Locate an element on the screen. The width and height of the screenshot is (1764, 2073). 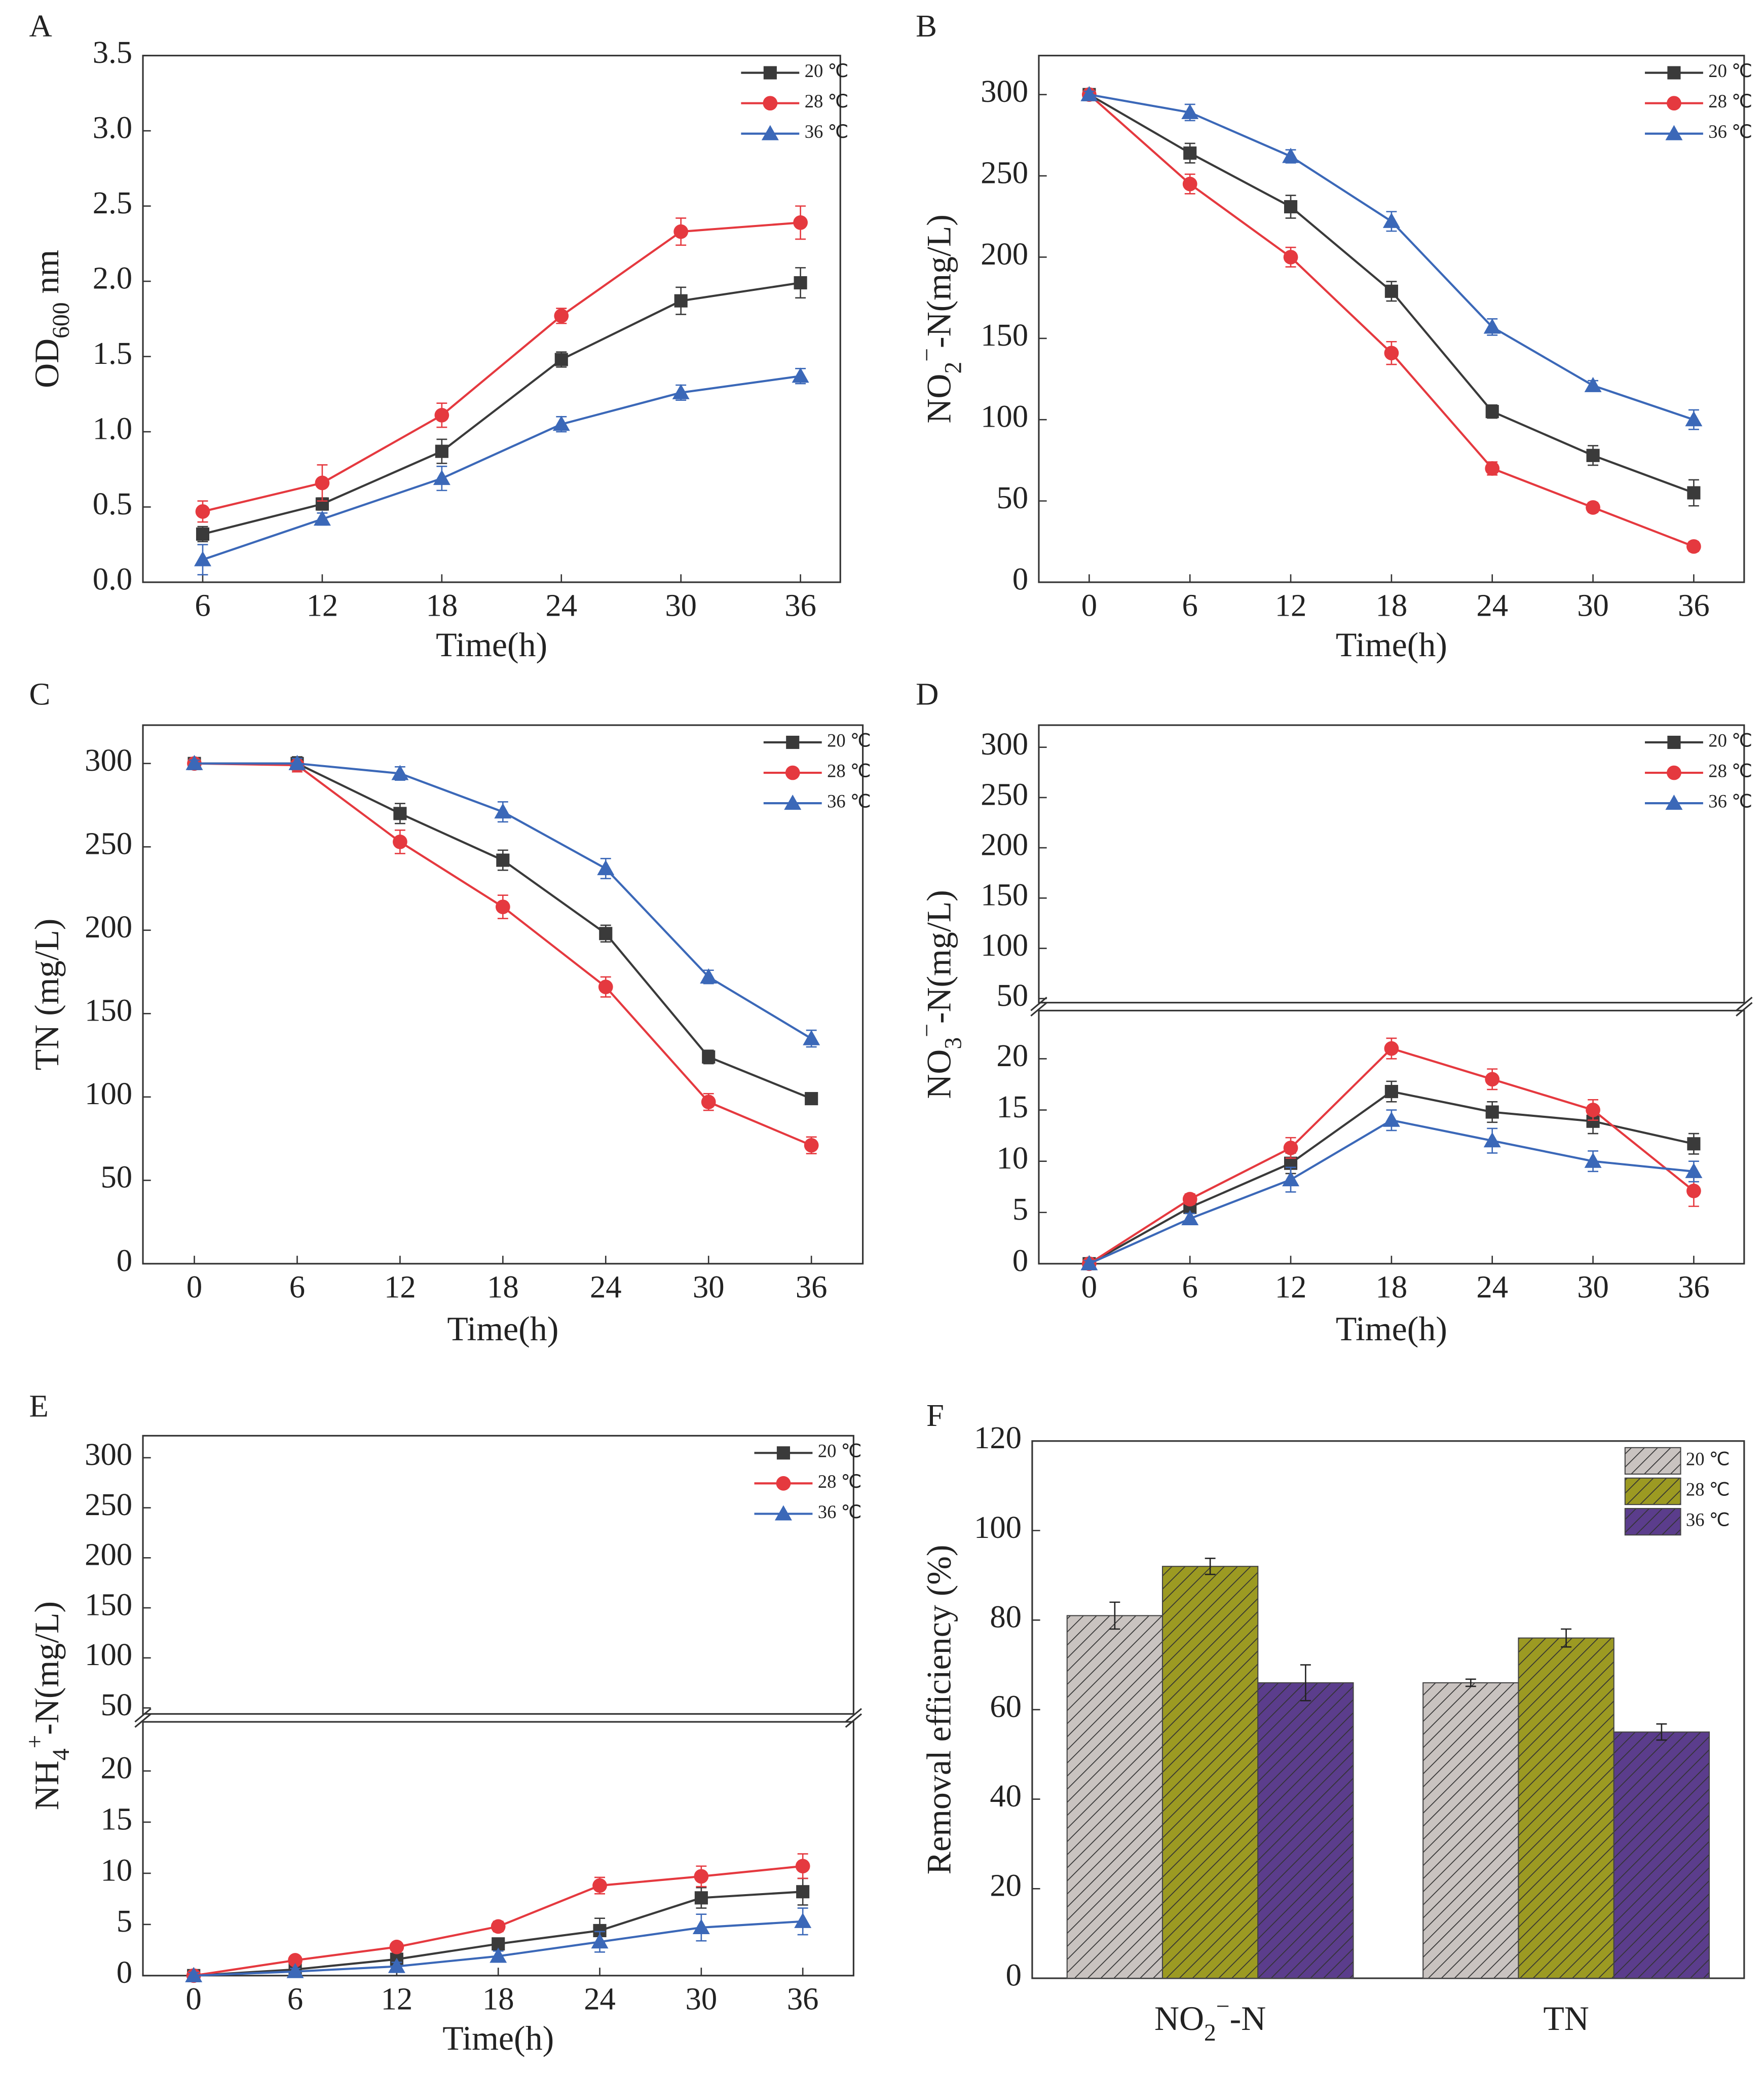
y-axis-label-part: NO is located at coordinates (939, 399).